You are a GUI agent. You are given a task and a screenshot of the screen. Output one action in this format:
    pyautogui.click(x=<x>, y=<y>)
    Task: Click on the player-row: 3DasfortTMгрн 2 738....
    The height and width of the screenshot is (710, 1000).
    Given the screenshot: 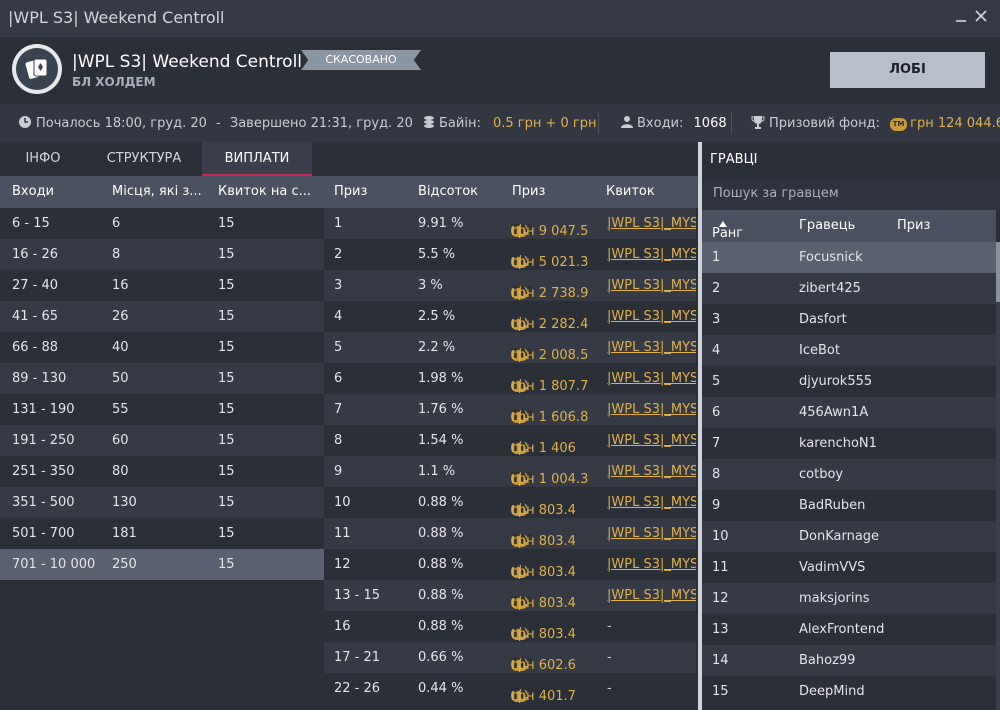 What is the action you would take?
    pyautogui.click(x=849, y=319)
    